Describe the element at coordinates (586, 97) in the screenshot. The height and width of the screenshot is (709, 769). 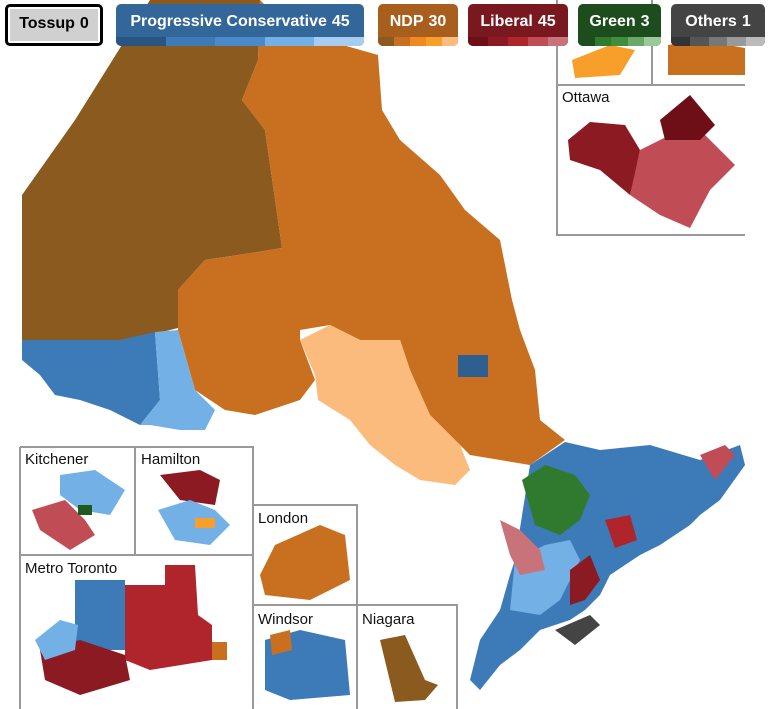
I see `inset-label: Ottawa` at that location.